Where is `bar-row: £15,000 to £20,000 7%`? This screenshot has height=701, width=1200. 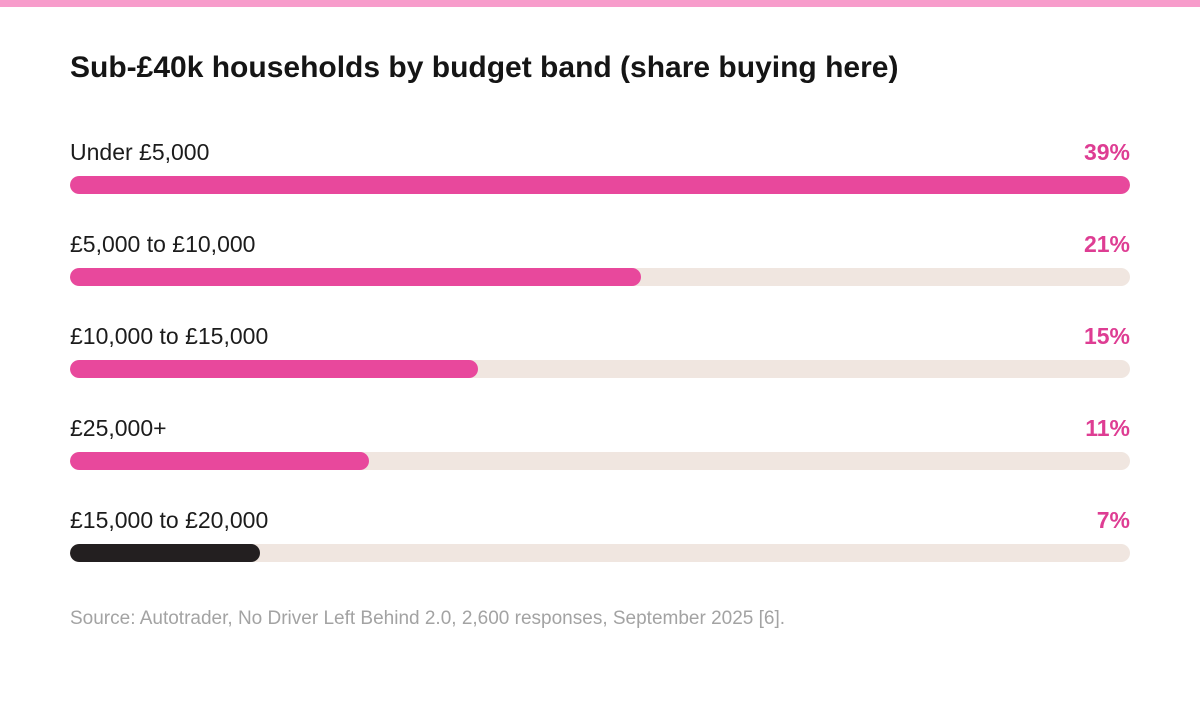
bar-row: £15,000 to £20,000 7% is located at coordinates (600, 536).